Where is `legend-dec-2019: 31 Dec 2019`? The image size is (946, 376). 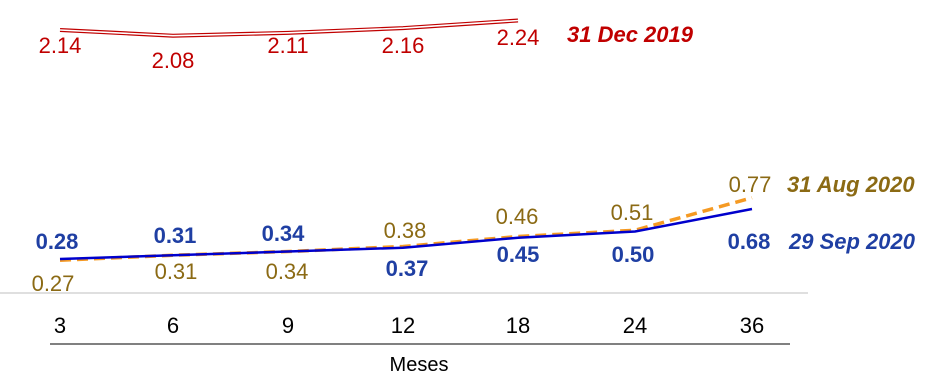
legend-dec-2019: 31 Dec 2019 is located at coordinates (630, 34).